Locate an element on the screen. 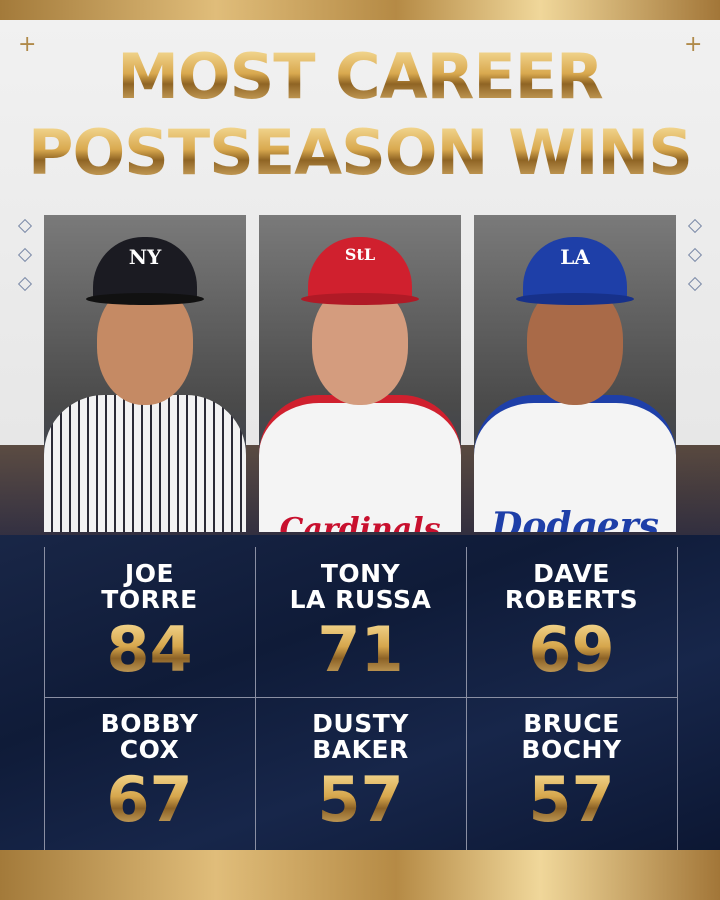 This screenshot has height=900, width=720. photo-tony-la-russa: Cardinals StL is located at coordinates (360, 373).